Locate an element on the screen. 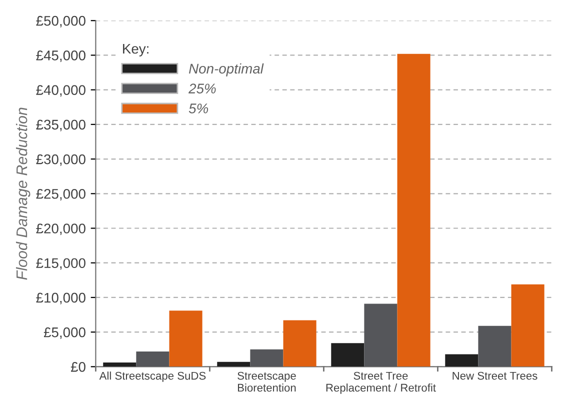 The height and width of the screenshot is (412, 563). legend-label: 25% is located at coordinates (202, 89).